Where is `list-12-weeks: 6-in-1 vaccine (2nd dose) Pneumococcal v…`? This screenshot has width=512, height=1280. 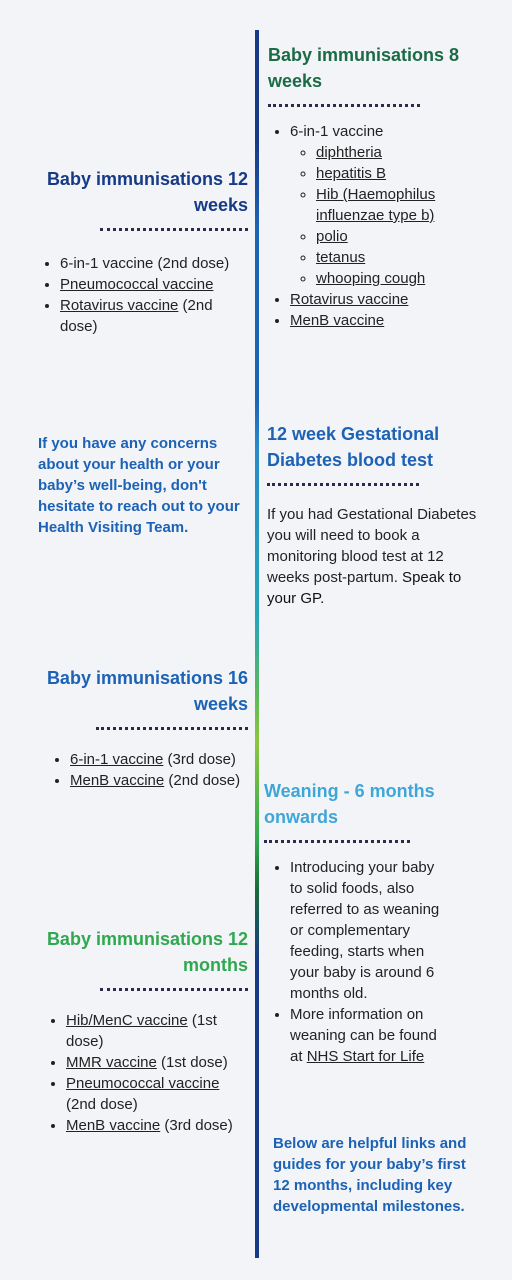 list-12-weeks: 6-in-1 vaccine (2nd dose) Pneumococcal v… is located at coordinates (143, 295).